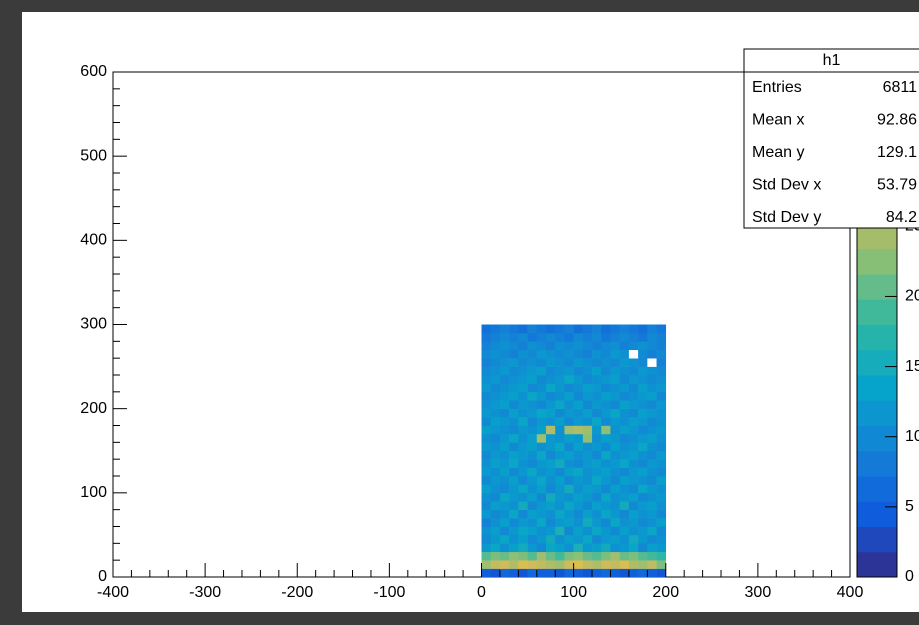  What do you see at coordinates (665, 592) in the screenshot?
I see `x-tick-label: 200` at bounding box center [665, 592].